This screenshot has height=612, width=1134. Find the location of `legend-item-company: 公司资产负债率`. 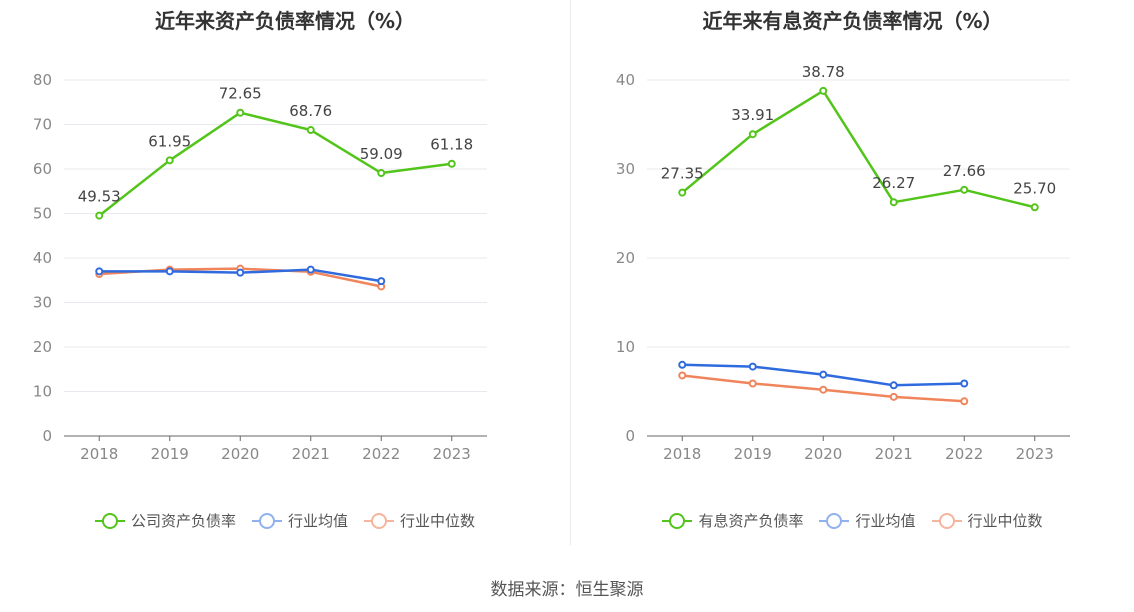

legend-item-company: 公司资产负债率 is located at coordinates (165, 520).